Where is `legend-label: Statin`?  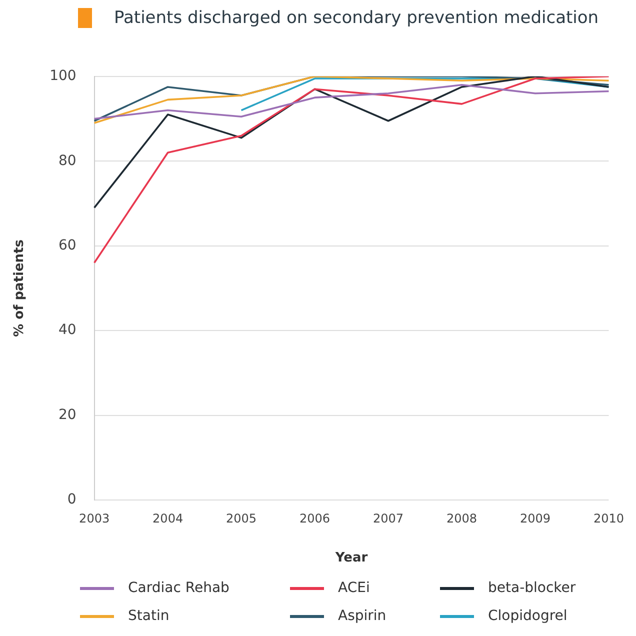
legend-label: Statin is located at coordinates (149, 616).